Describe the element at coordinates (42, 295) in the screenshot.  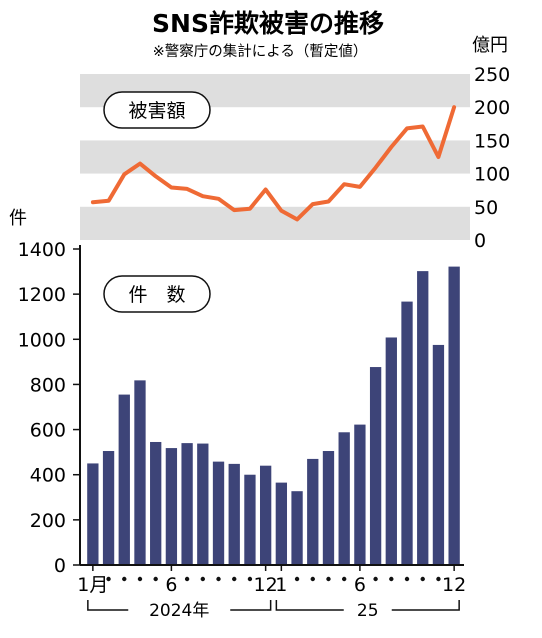
I see `count-y-tick-label: 1200` at that location.